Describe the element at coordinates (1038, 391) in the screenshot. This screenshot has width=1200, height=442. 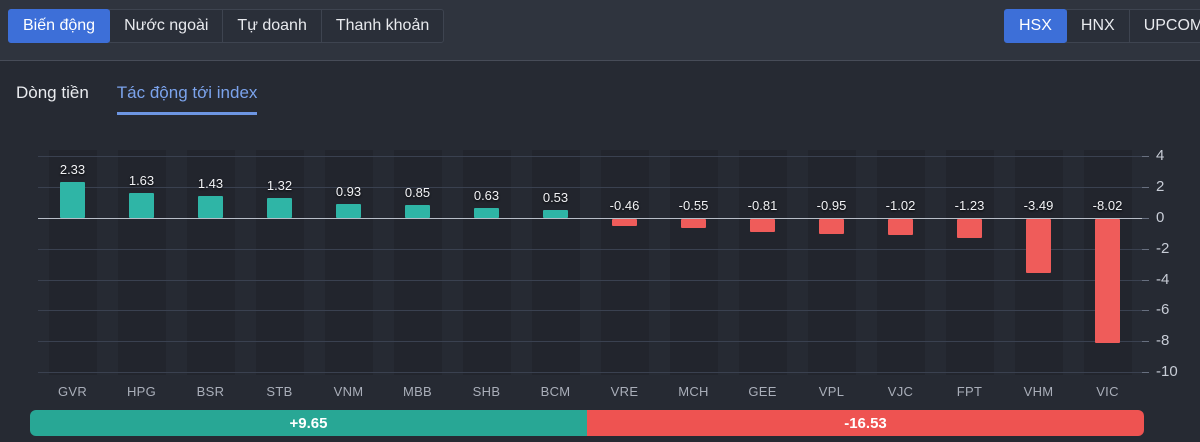
I see `x-axis-label-VHM: VHM` at that location.